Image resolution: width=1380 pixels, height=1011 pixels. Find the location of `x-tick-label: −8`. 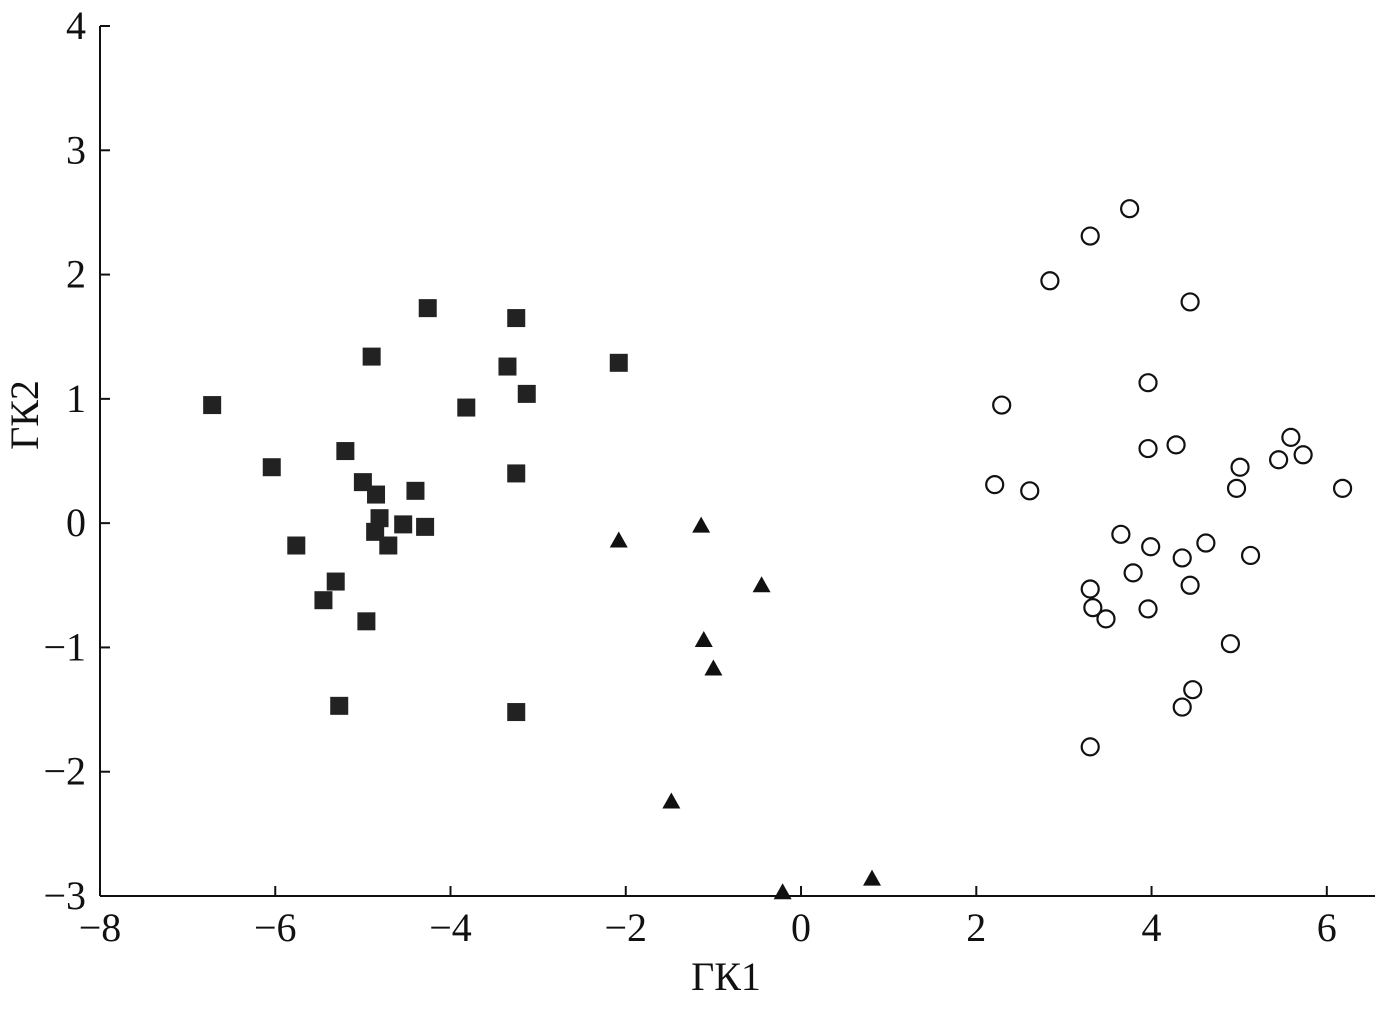

x-tick-label: −8 is located at coordinates (100, 927).